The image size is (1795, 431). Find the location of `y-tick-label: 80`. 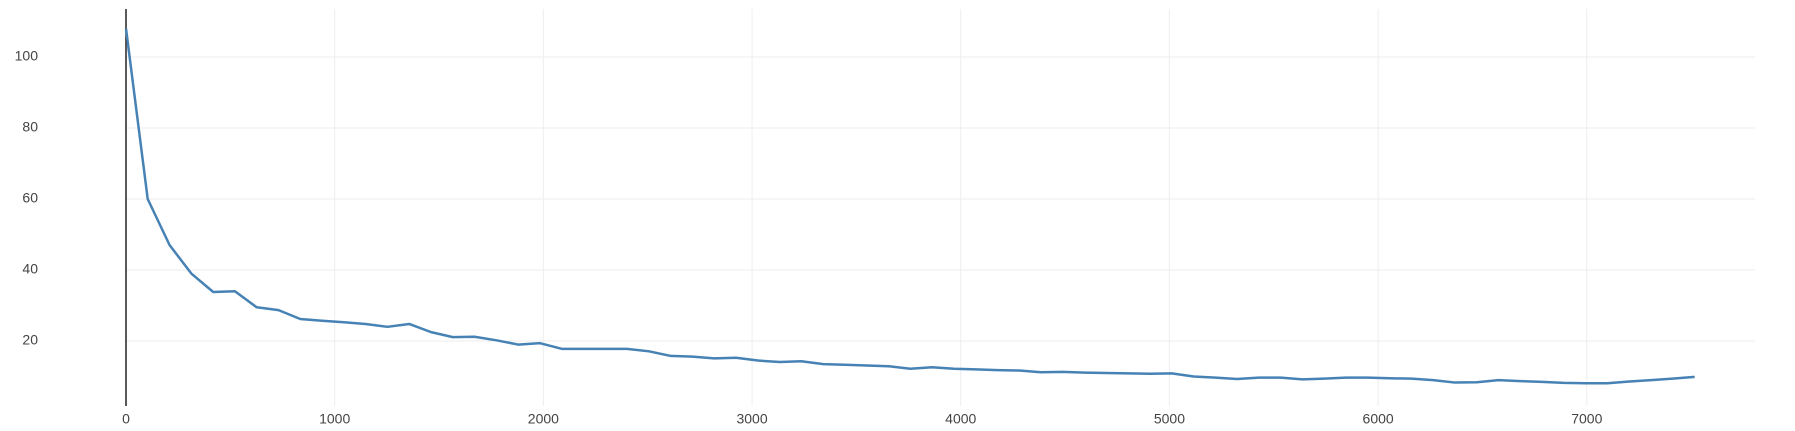

y-tick-label: 80 is located at coordinates (30, 127).